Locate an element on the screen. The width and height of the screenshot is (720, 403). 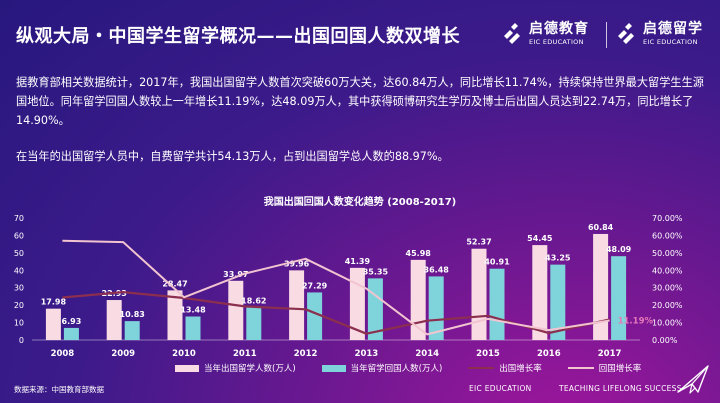
eic-study-abroad-logo: 启德留学 EIC EDUCATION is located at coordinates (658, 34).